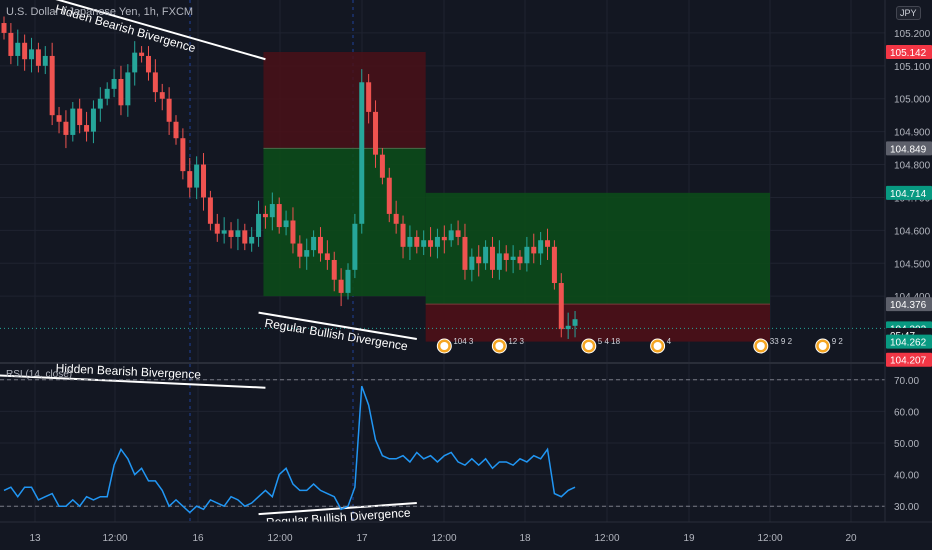 The image size is (932, 550). I want to click on rsi-tick-label: 60.00, so click(906, 412).